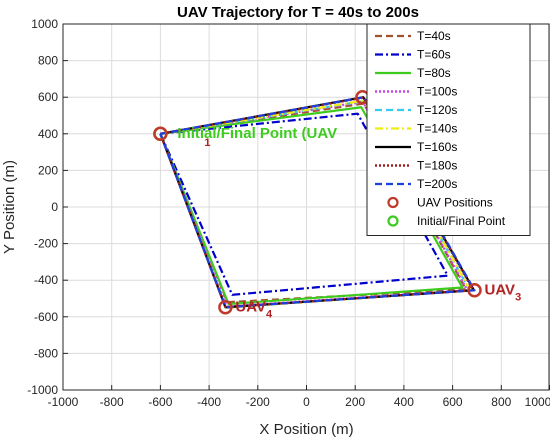 The width and height of the screenshot is (550, 442). Describe the element at coordinates (48, 170) in the screenshot. I see `y-tick-label: 200` at that location.